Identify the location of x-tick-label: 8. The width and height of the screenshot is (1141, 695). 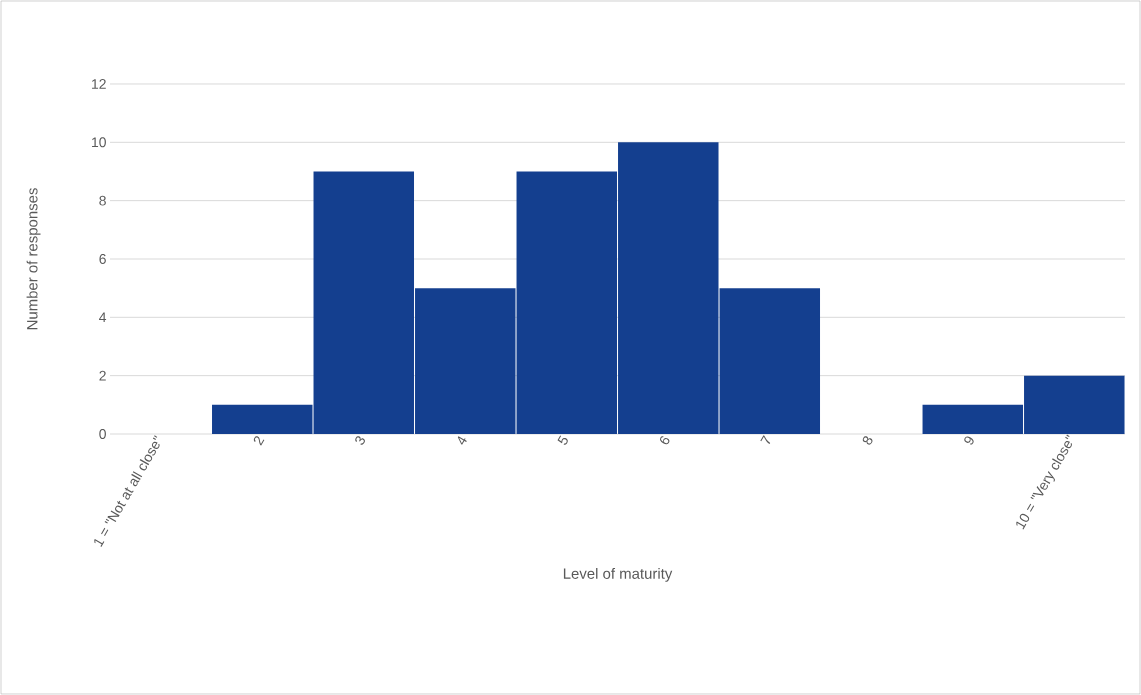
(867, 440).